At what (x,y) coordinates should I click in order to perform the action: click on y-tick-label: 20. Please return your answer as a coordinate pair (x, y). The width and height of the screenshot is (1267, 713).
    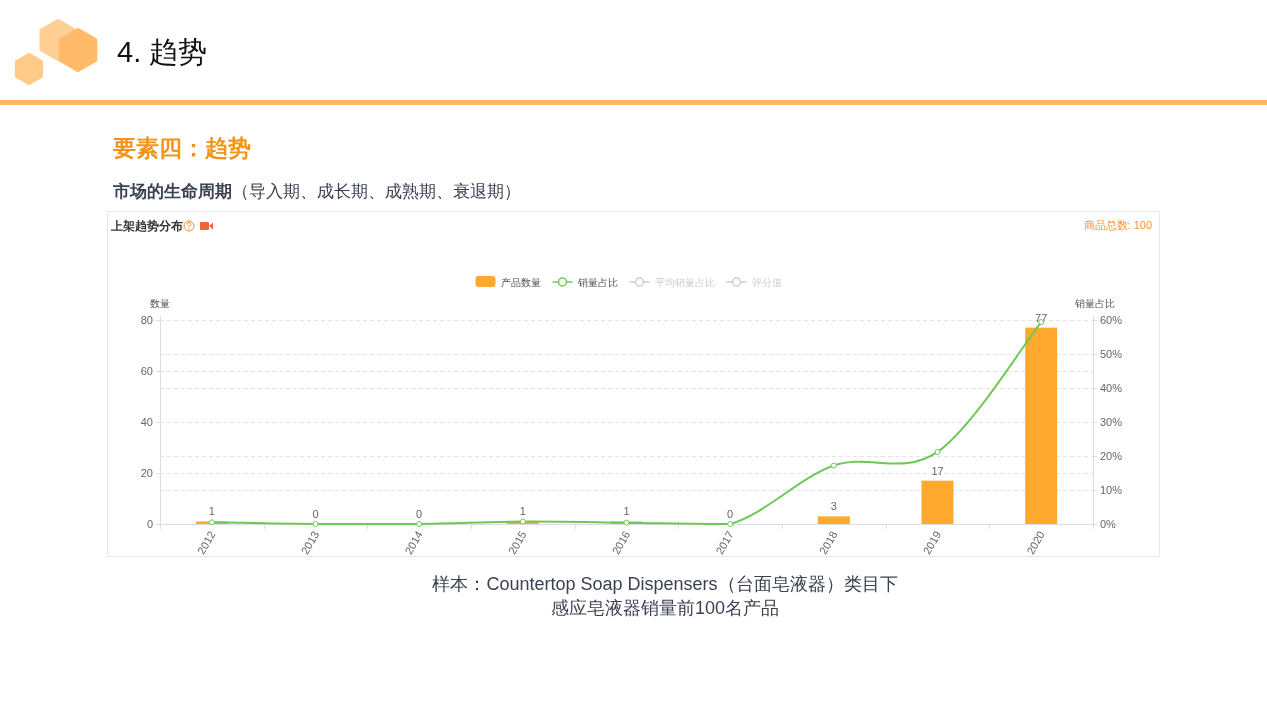
    Looking at the image, I should click on (146, 473).